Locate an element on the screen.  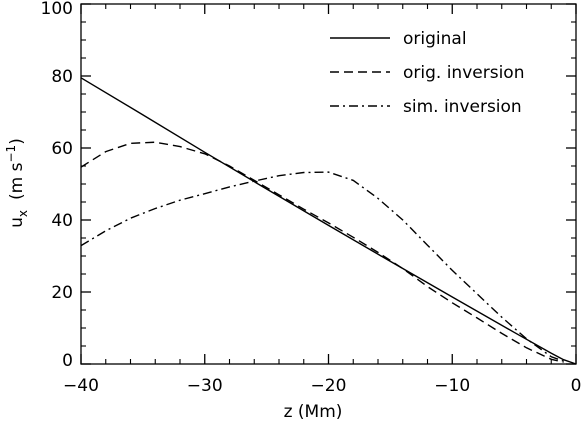
x-tick-label: −30 is located at coordinates (205, 386).